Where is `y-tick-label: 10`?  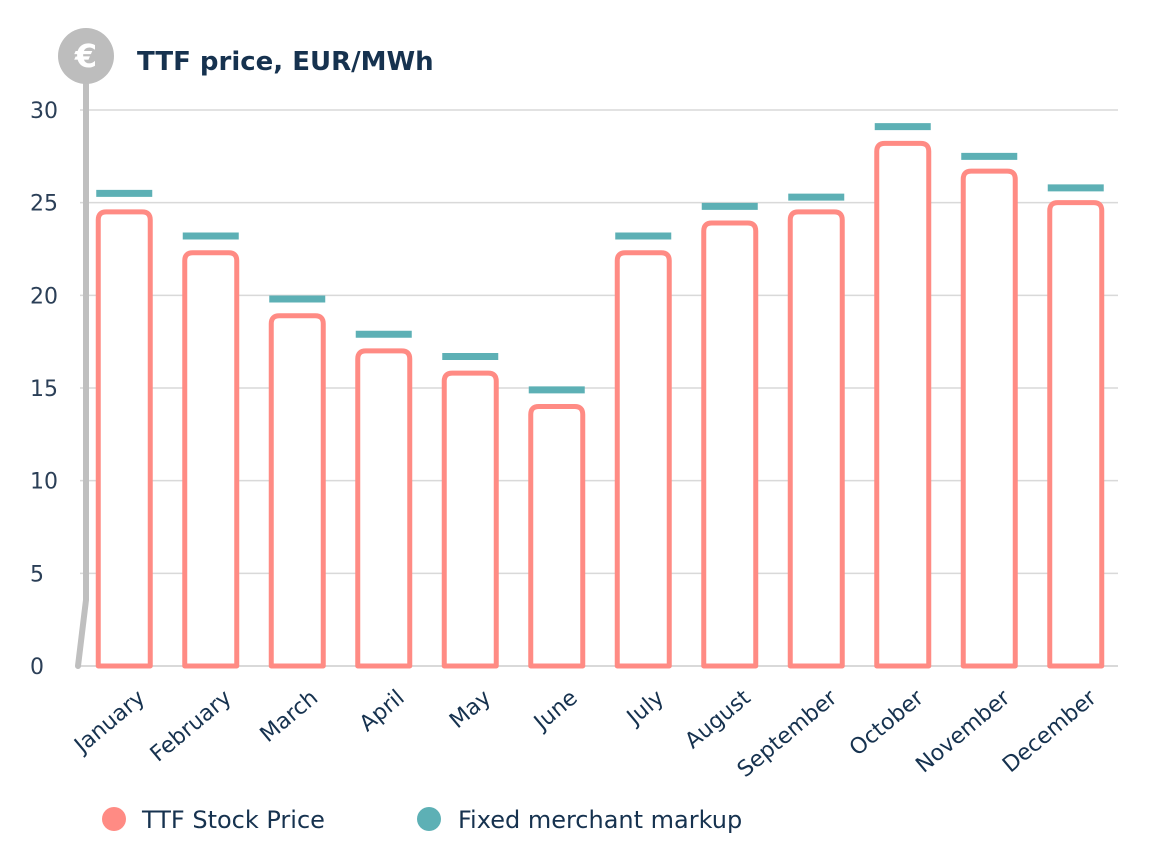 y-tick-label: 10 is located at coordinates (44, 482).